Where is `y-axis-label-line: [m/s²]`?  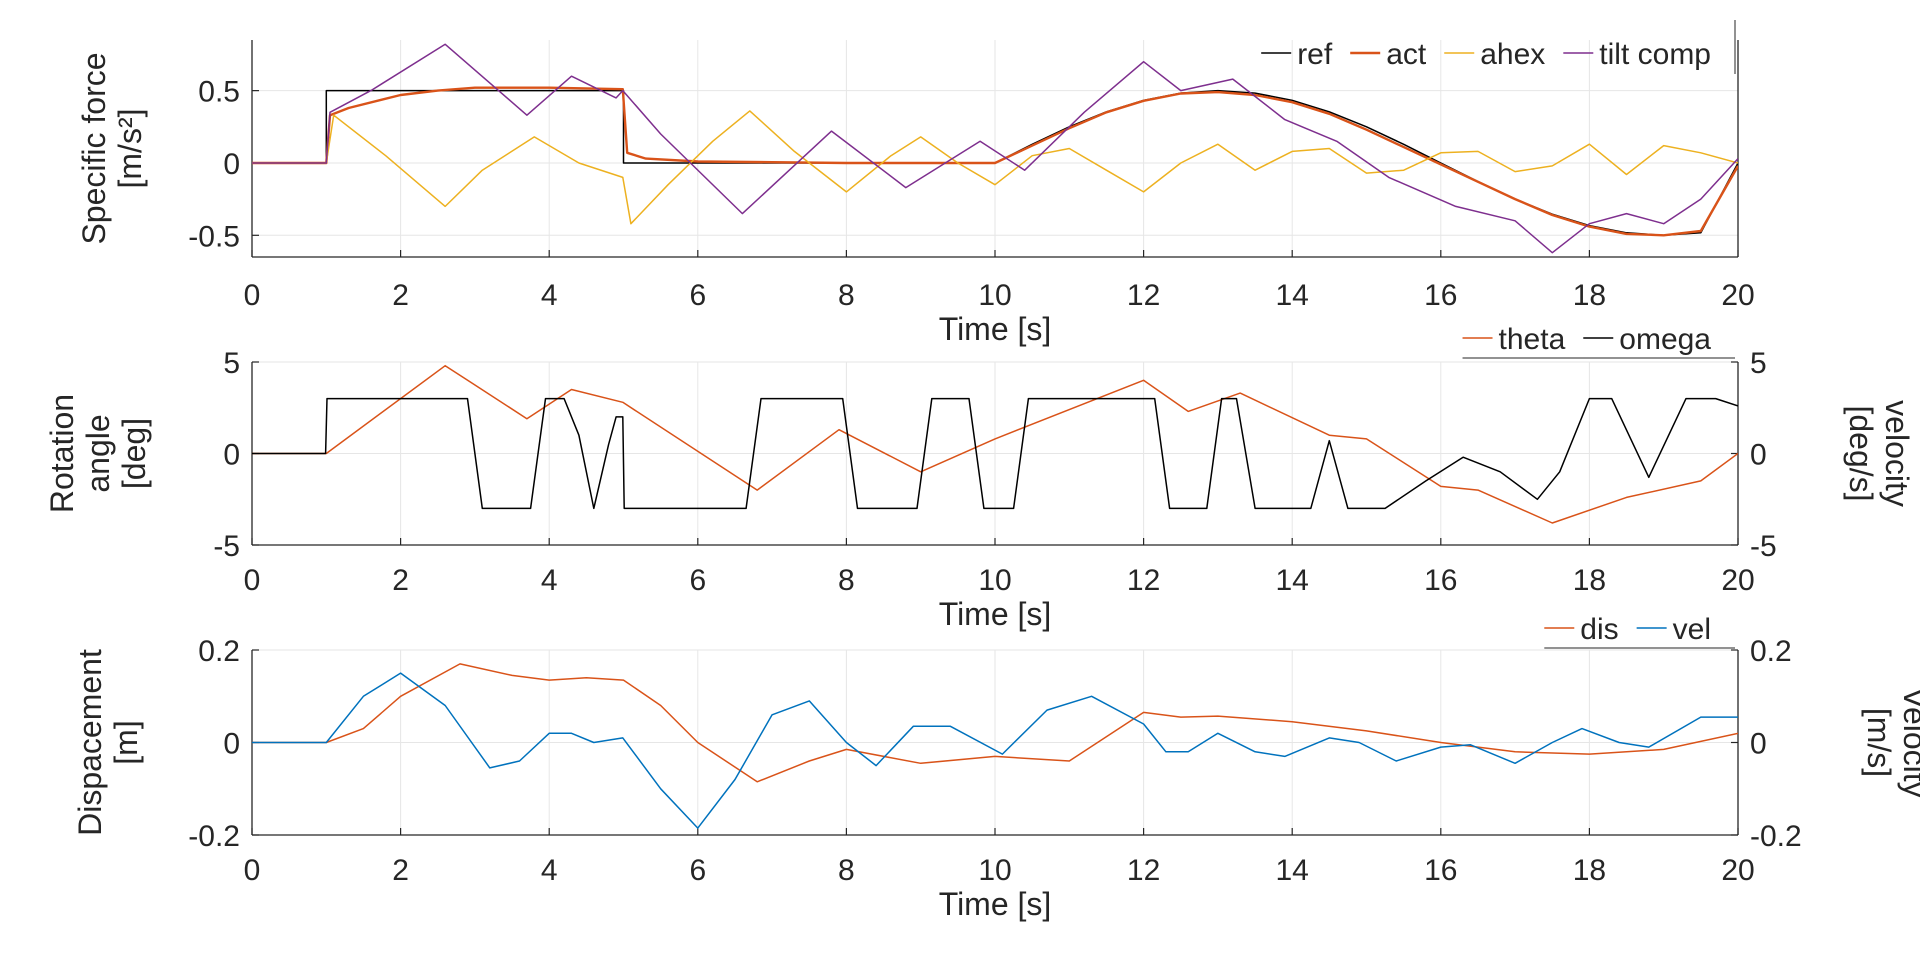 y-axis-label-line: [m/s²] is located at coordinates (130, 149).